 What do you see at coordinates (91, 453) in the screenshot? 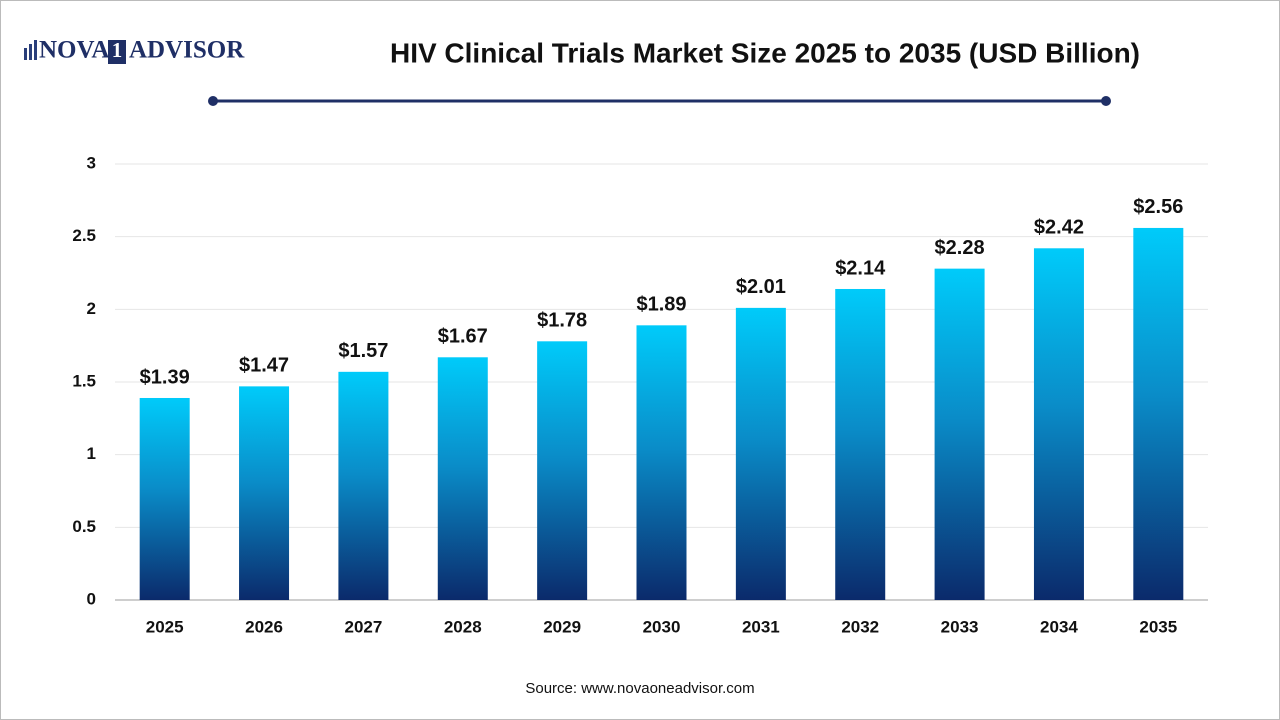
I see `y-tick-label: 1` at bounding box center [91, 453].